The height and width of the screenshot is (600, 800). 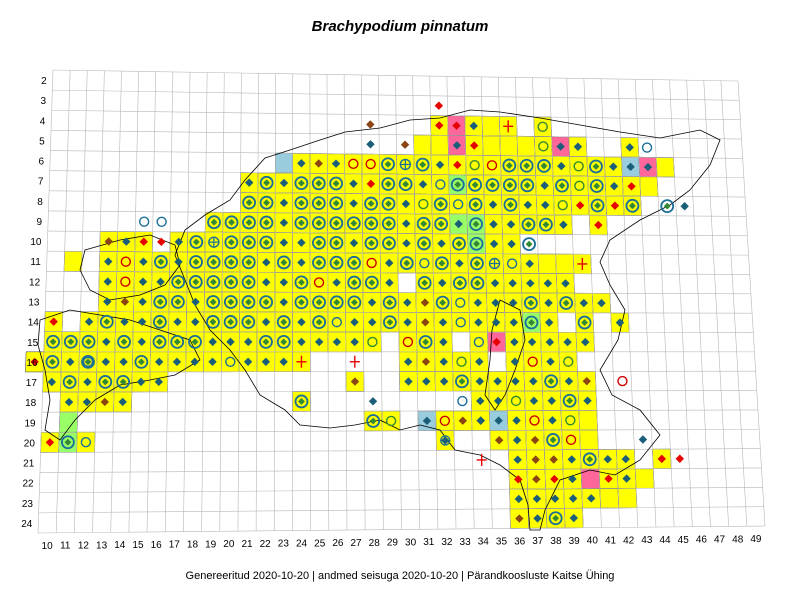 I want to click on row-label: 12, so click(x=35, y=282).